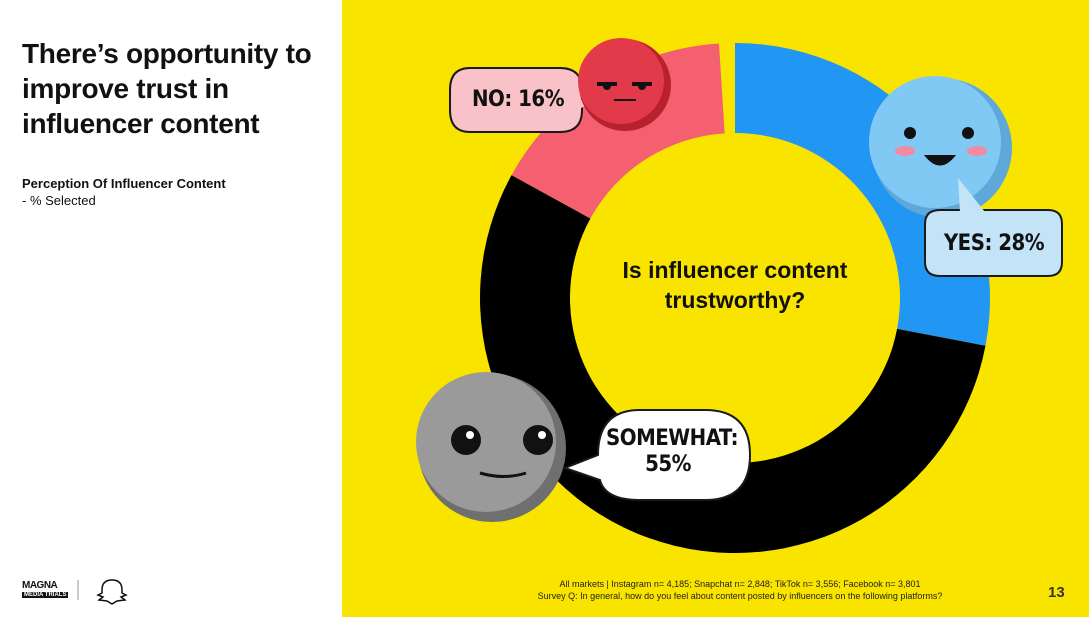 The width and height of the screenshot is (1089, 617). What do you see at coordinates (59, 200) in the screenshot?
I see `subtitle-note: - % Selected` at bounding box center [59, 200].